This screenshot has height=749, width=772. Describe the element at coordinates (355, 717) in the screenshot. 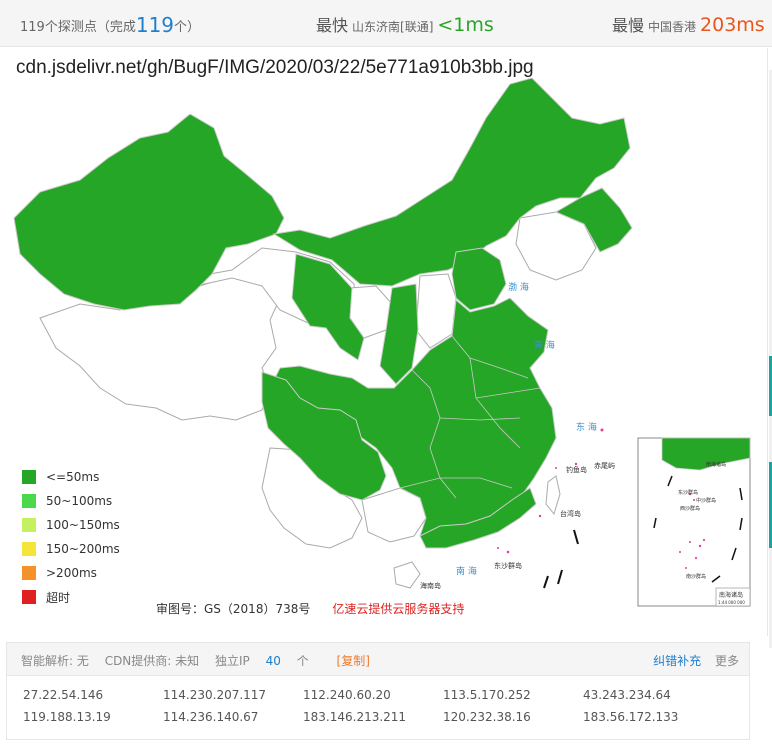

I see `ip-item: 183.146.213.211` at that location.